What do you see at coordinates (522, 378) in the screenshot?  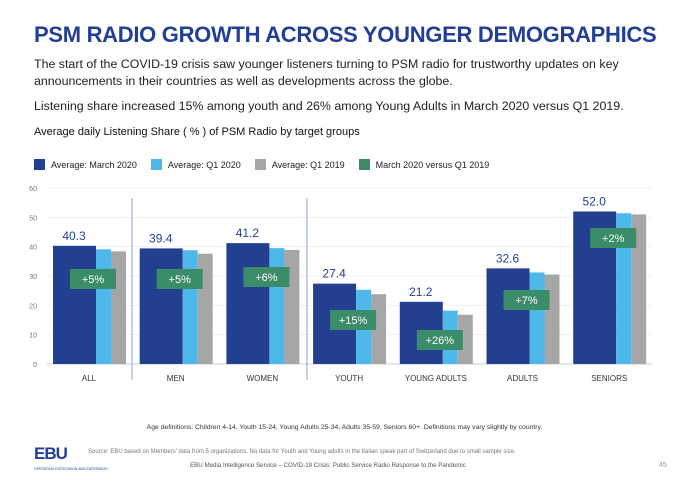 I see `x-tick-label: ADULTS` at bounding box center [522, 378].